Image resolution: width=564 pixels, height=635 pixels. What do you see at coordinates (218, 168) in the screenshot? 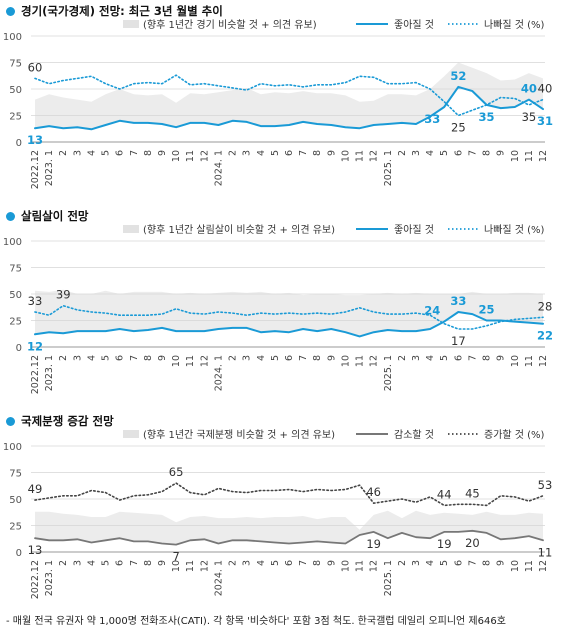
I see `x-tick-label: 2024. 1` at bounding box center [218, 168].